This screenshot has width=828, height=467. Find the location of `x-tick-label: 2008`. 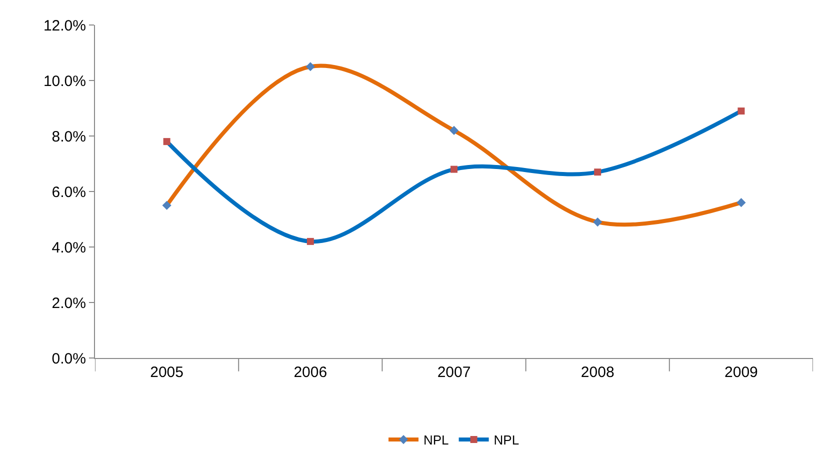

x-tick-label: 2008 is located at coordinates (597, 372).